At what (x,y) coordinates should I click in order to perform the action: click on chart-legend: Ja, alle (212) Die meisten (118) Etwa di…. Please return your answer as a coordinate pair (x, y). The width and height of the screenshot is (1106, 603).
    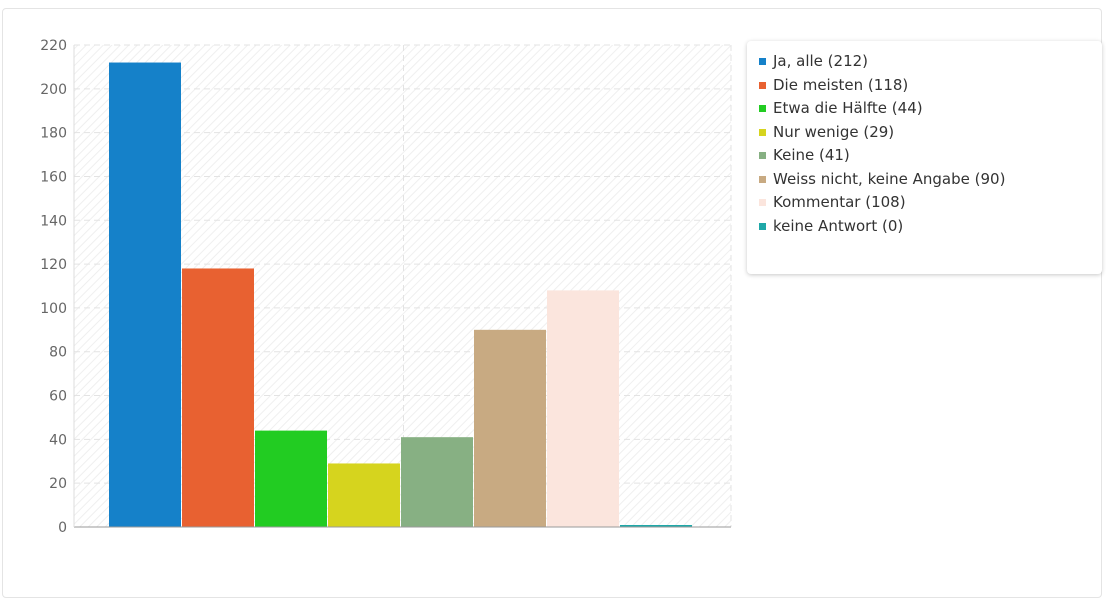
    Looking at the image, I should click on (924, 157).